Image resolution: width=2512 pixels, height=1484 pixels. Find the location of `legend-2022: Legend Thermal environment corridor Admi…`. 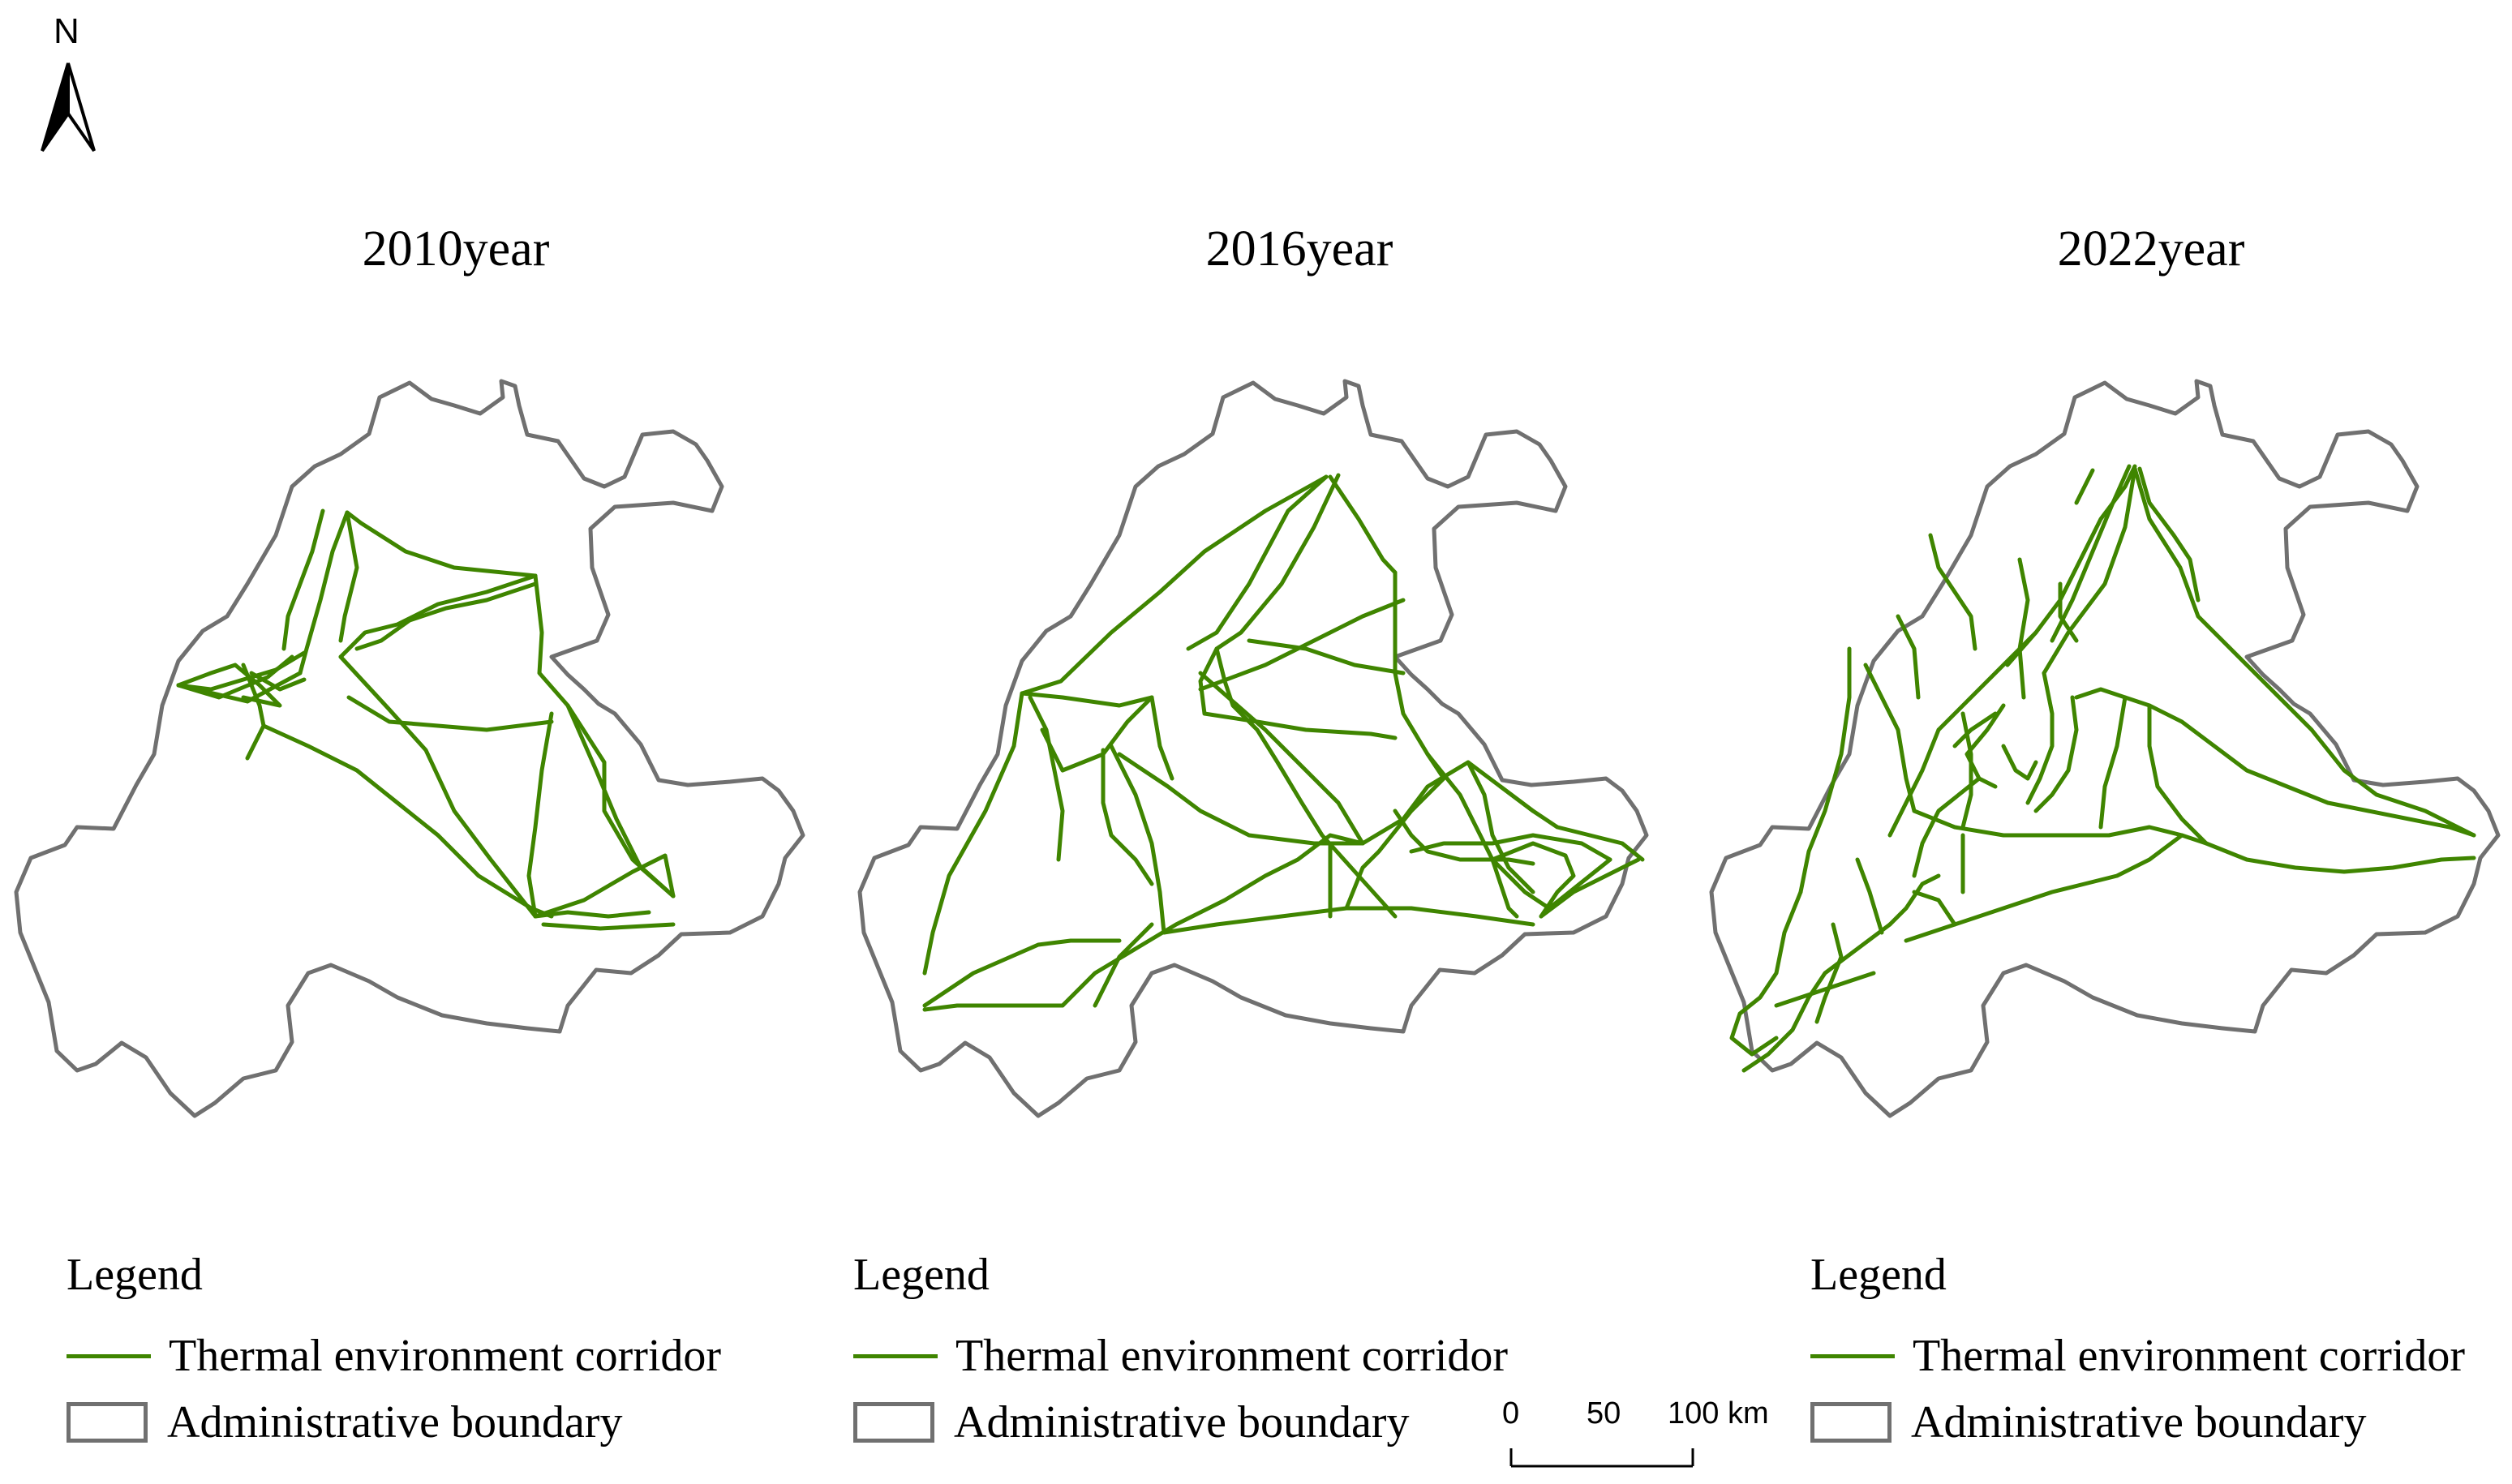

legend-2022: Legend Thermal environment corridor Admi… is located at coordinates (2137, 1356).